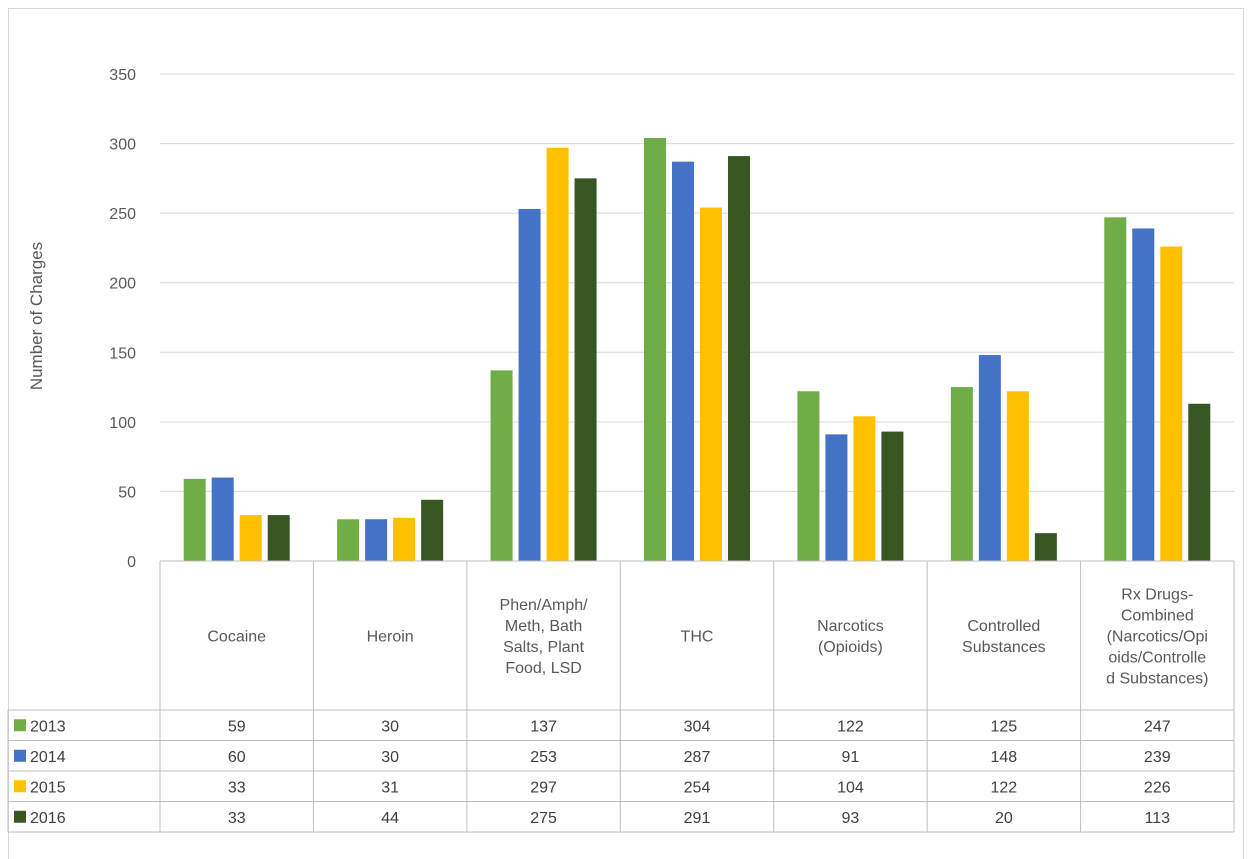 The image size is (1254, 859). Describe the element at coordinates (122, 319) in the screenshot. I see `y-tick-labels: 0 50 100 150 200 250 300 350` at that location.